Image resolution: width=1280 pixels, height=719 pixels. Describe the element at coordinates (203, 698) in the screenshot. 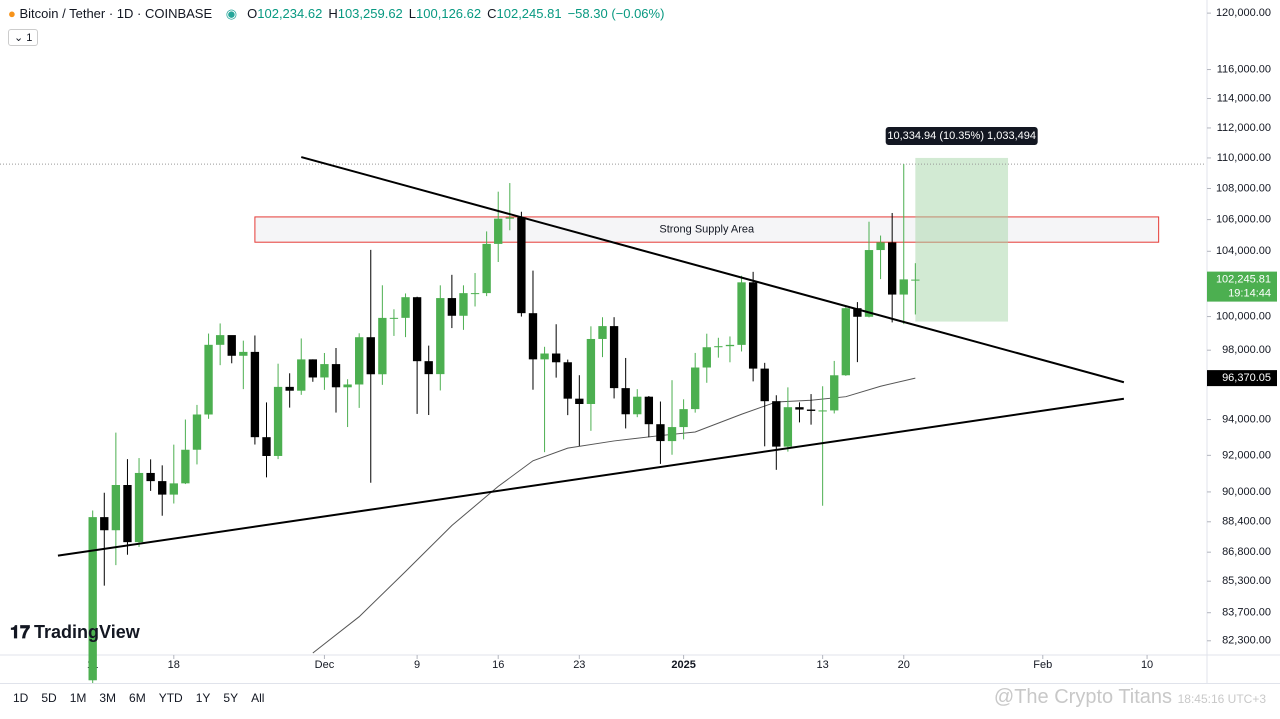

I see `range-button: 1Y` at that location.